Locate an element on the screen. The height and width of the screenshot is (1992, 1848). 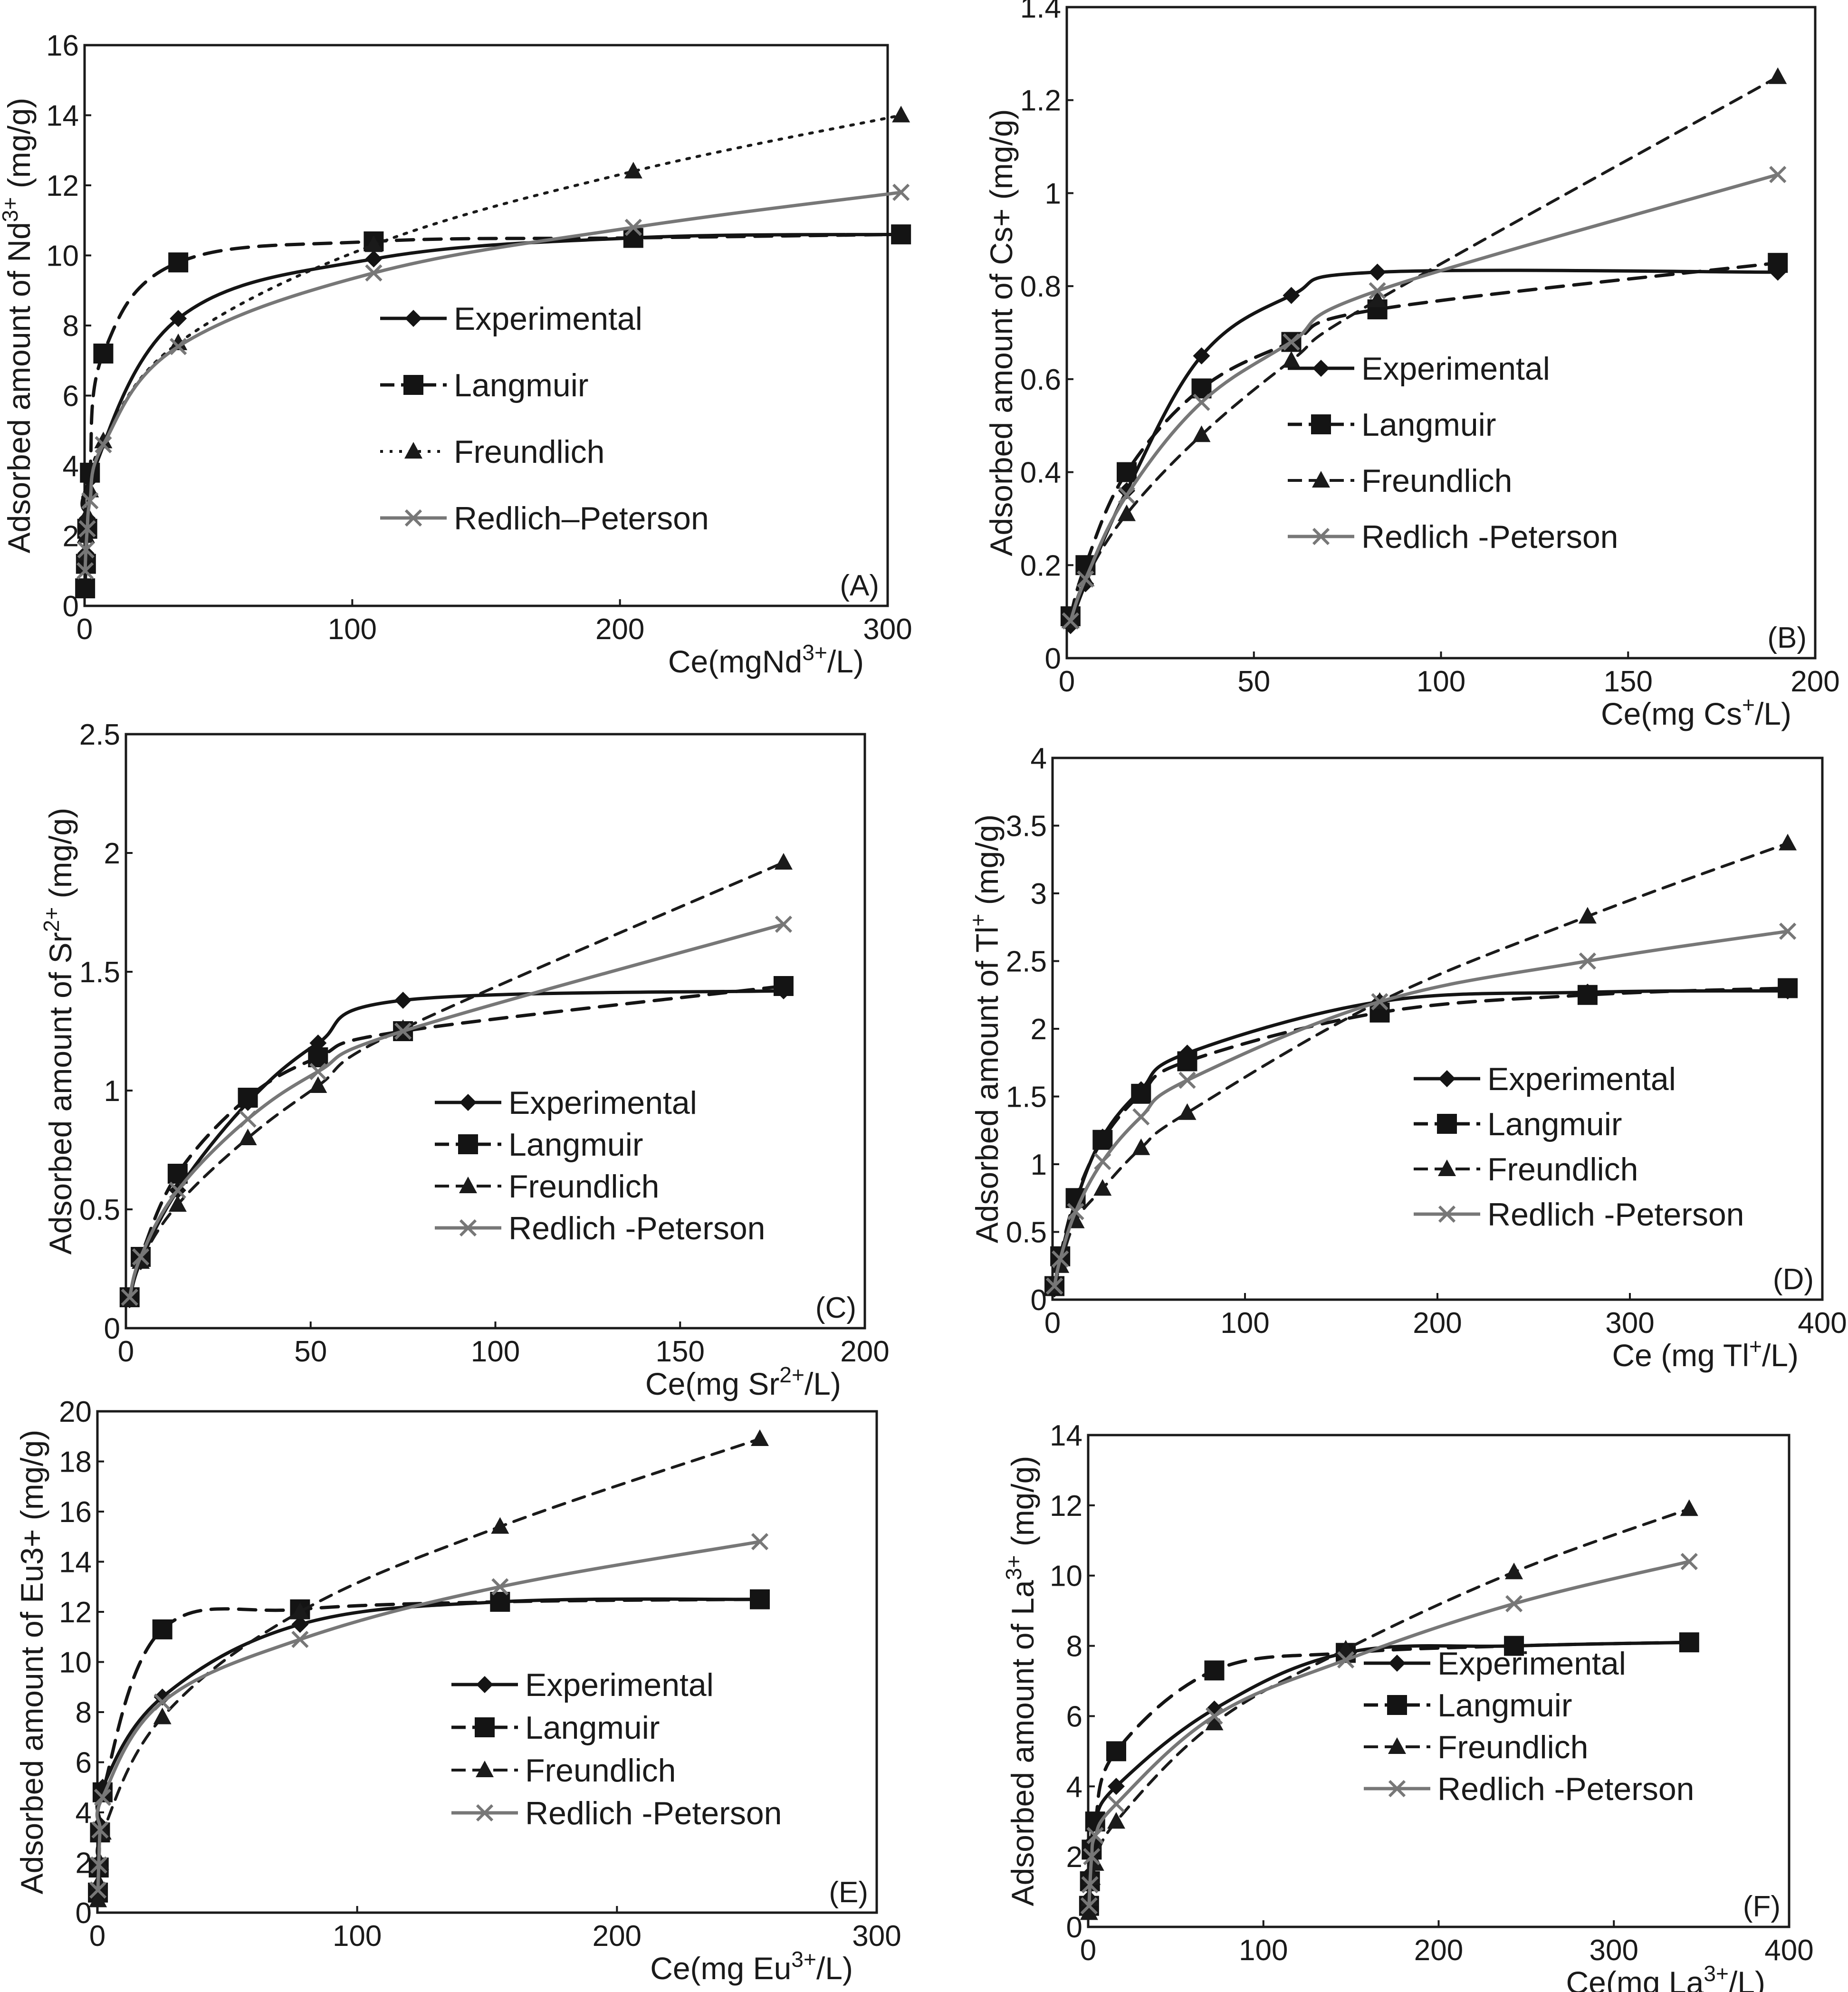
y-tick-label: 0.5 is located at coordinates (99, 1210).